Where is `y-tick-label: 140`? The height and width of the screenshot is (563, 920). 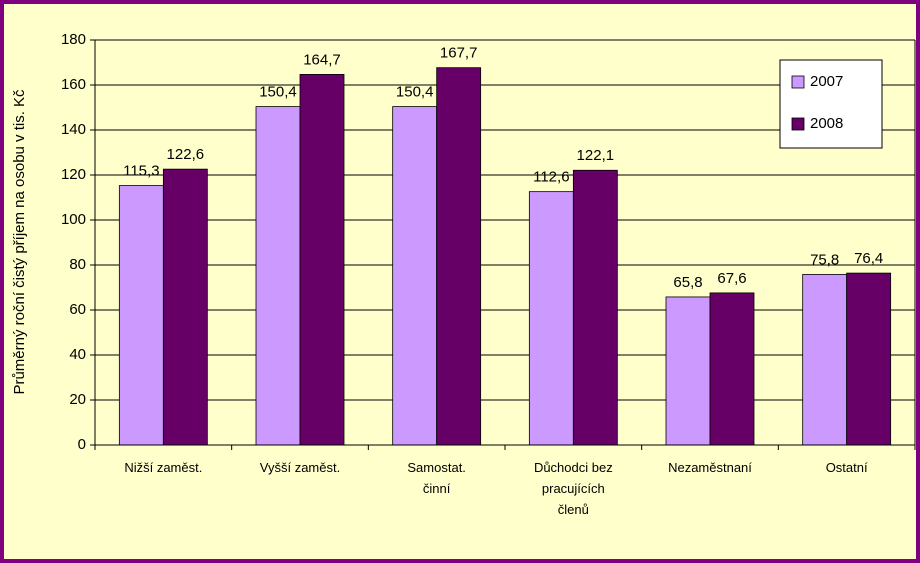
y-tick-label: 140 is located at coordinates (73, 129).